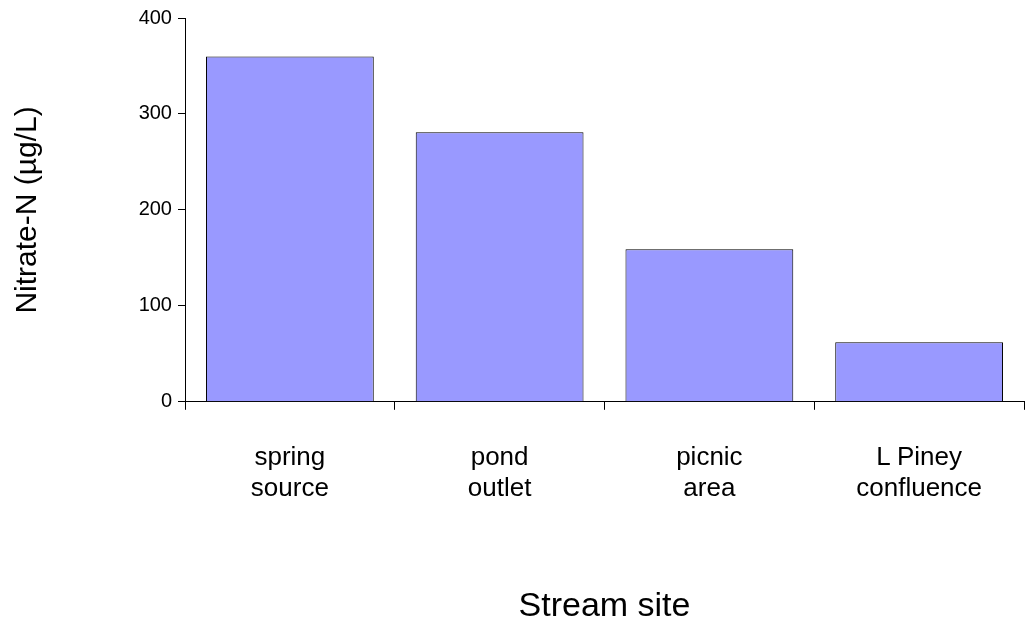 The image size is (1026, 631). I want to click on y-tick-label: 100, so click(155, 304).